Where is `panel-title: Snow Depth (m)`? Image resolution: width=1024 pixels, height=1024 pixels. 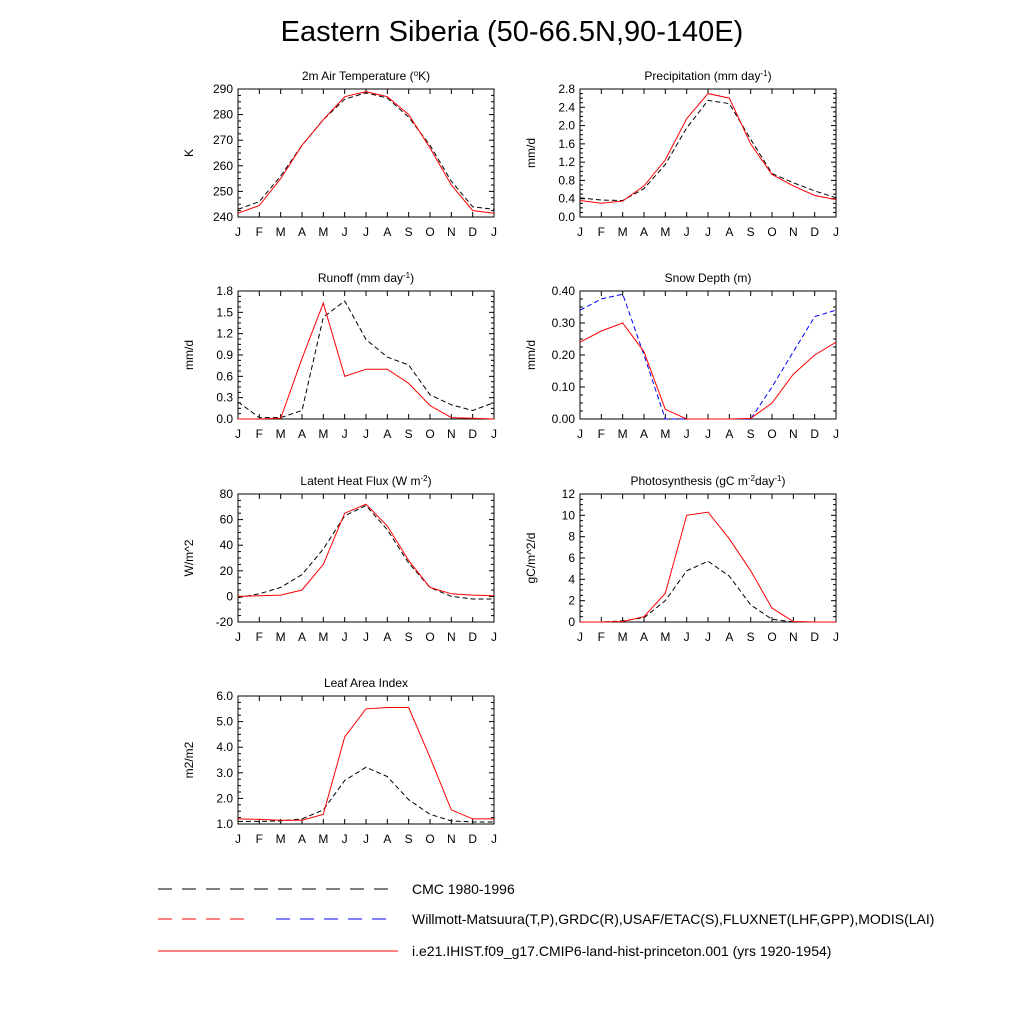 panel-title: Snow Depth (m) is located at coordinates (708, 278).